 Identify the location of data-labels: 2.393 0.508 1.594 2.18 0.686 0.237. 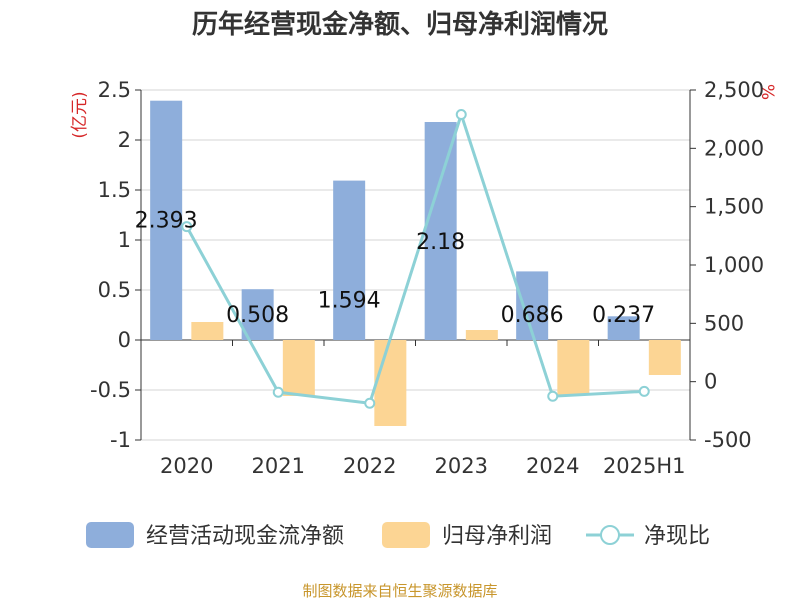
(395, 268).